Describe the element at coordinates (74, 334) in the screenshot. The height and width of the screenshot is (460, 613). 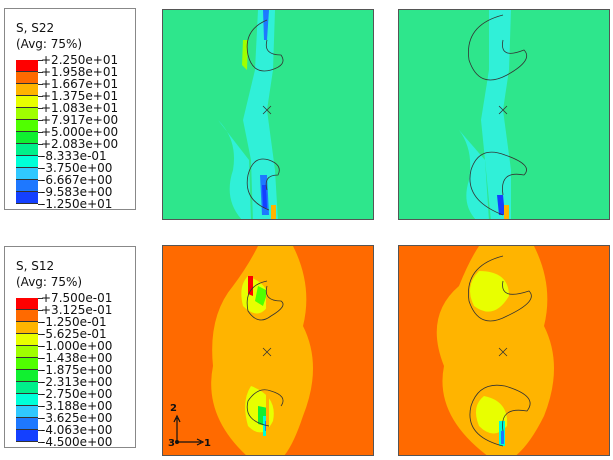
I see `legend-value: -5.625e-01` at that location.